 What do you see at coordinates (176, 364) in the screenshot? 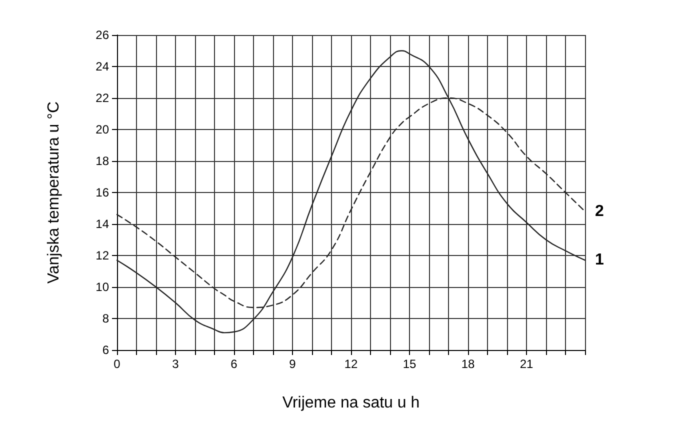
I see `x-tick-label: 3` at bounding box center [176, 364].